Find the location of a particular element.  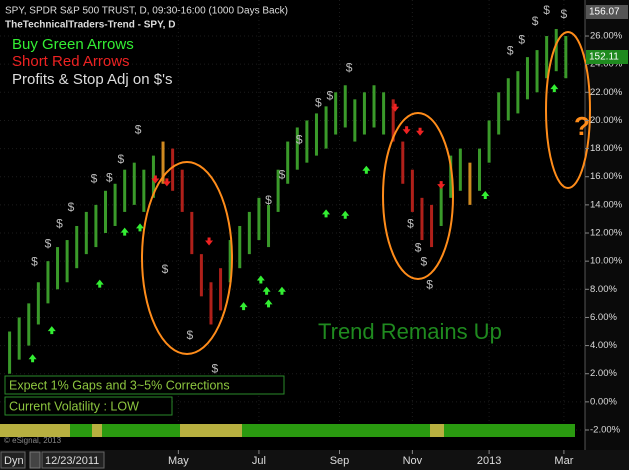

y-tick-label: 6.00% is located at coordinates (603, 317).